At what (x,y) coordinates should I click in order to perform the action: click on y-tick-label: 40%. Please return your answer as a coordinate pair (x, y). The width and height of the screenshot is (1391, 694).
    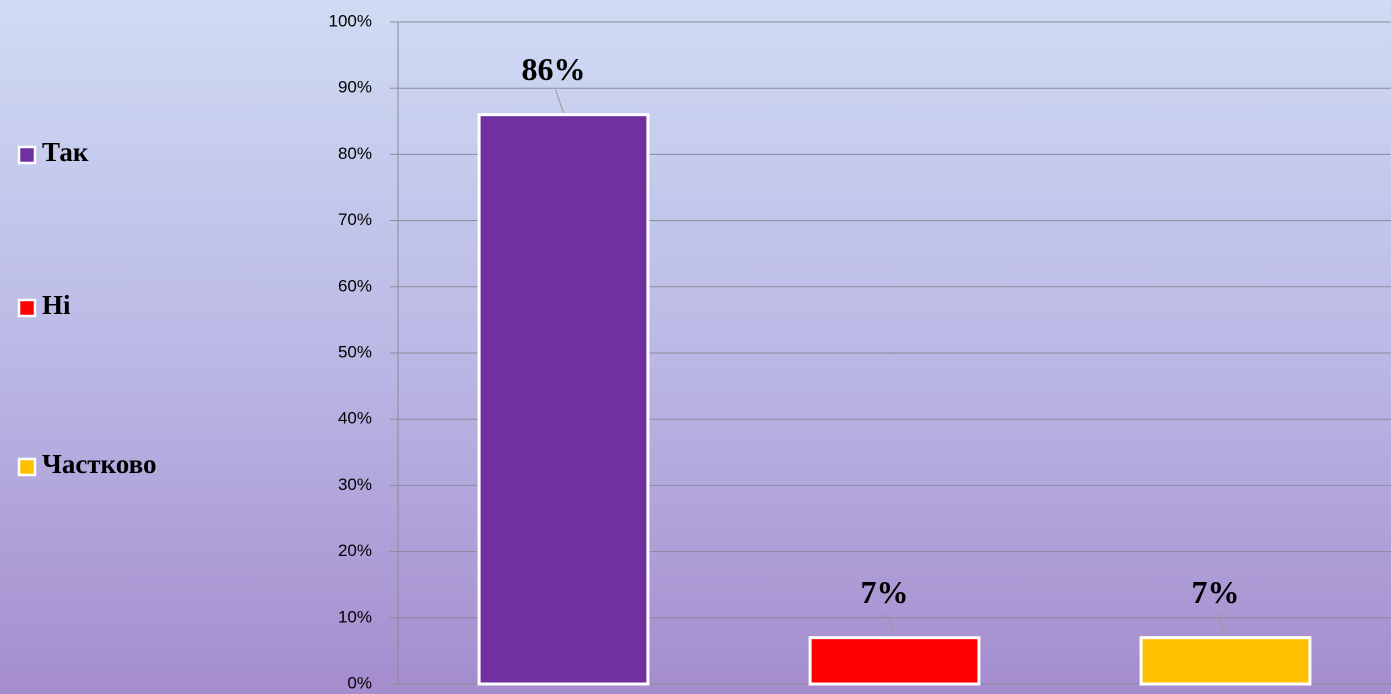
    Looking at the image, I should click on (355, 418).